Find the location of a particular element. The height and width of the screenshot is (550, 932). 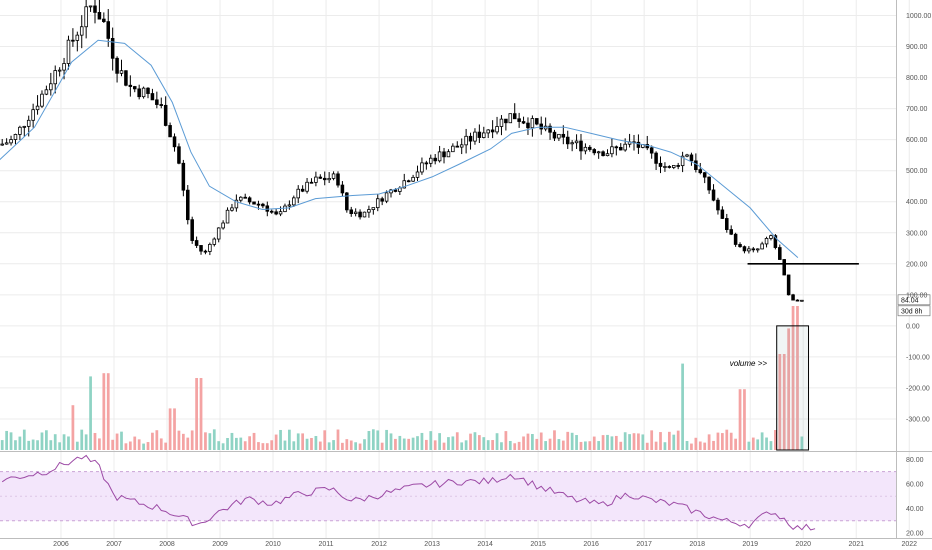

countdown-tag-box is located at coordinates (914, 311).